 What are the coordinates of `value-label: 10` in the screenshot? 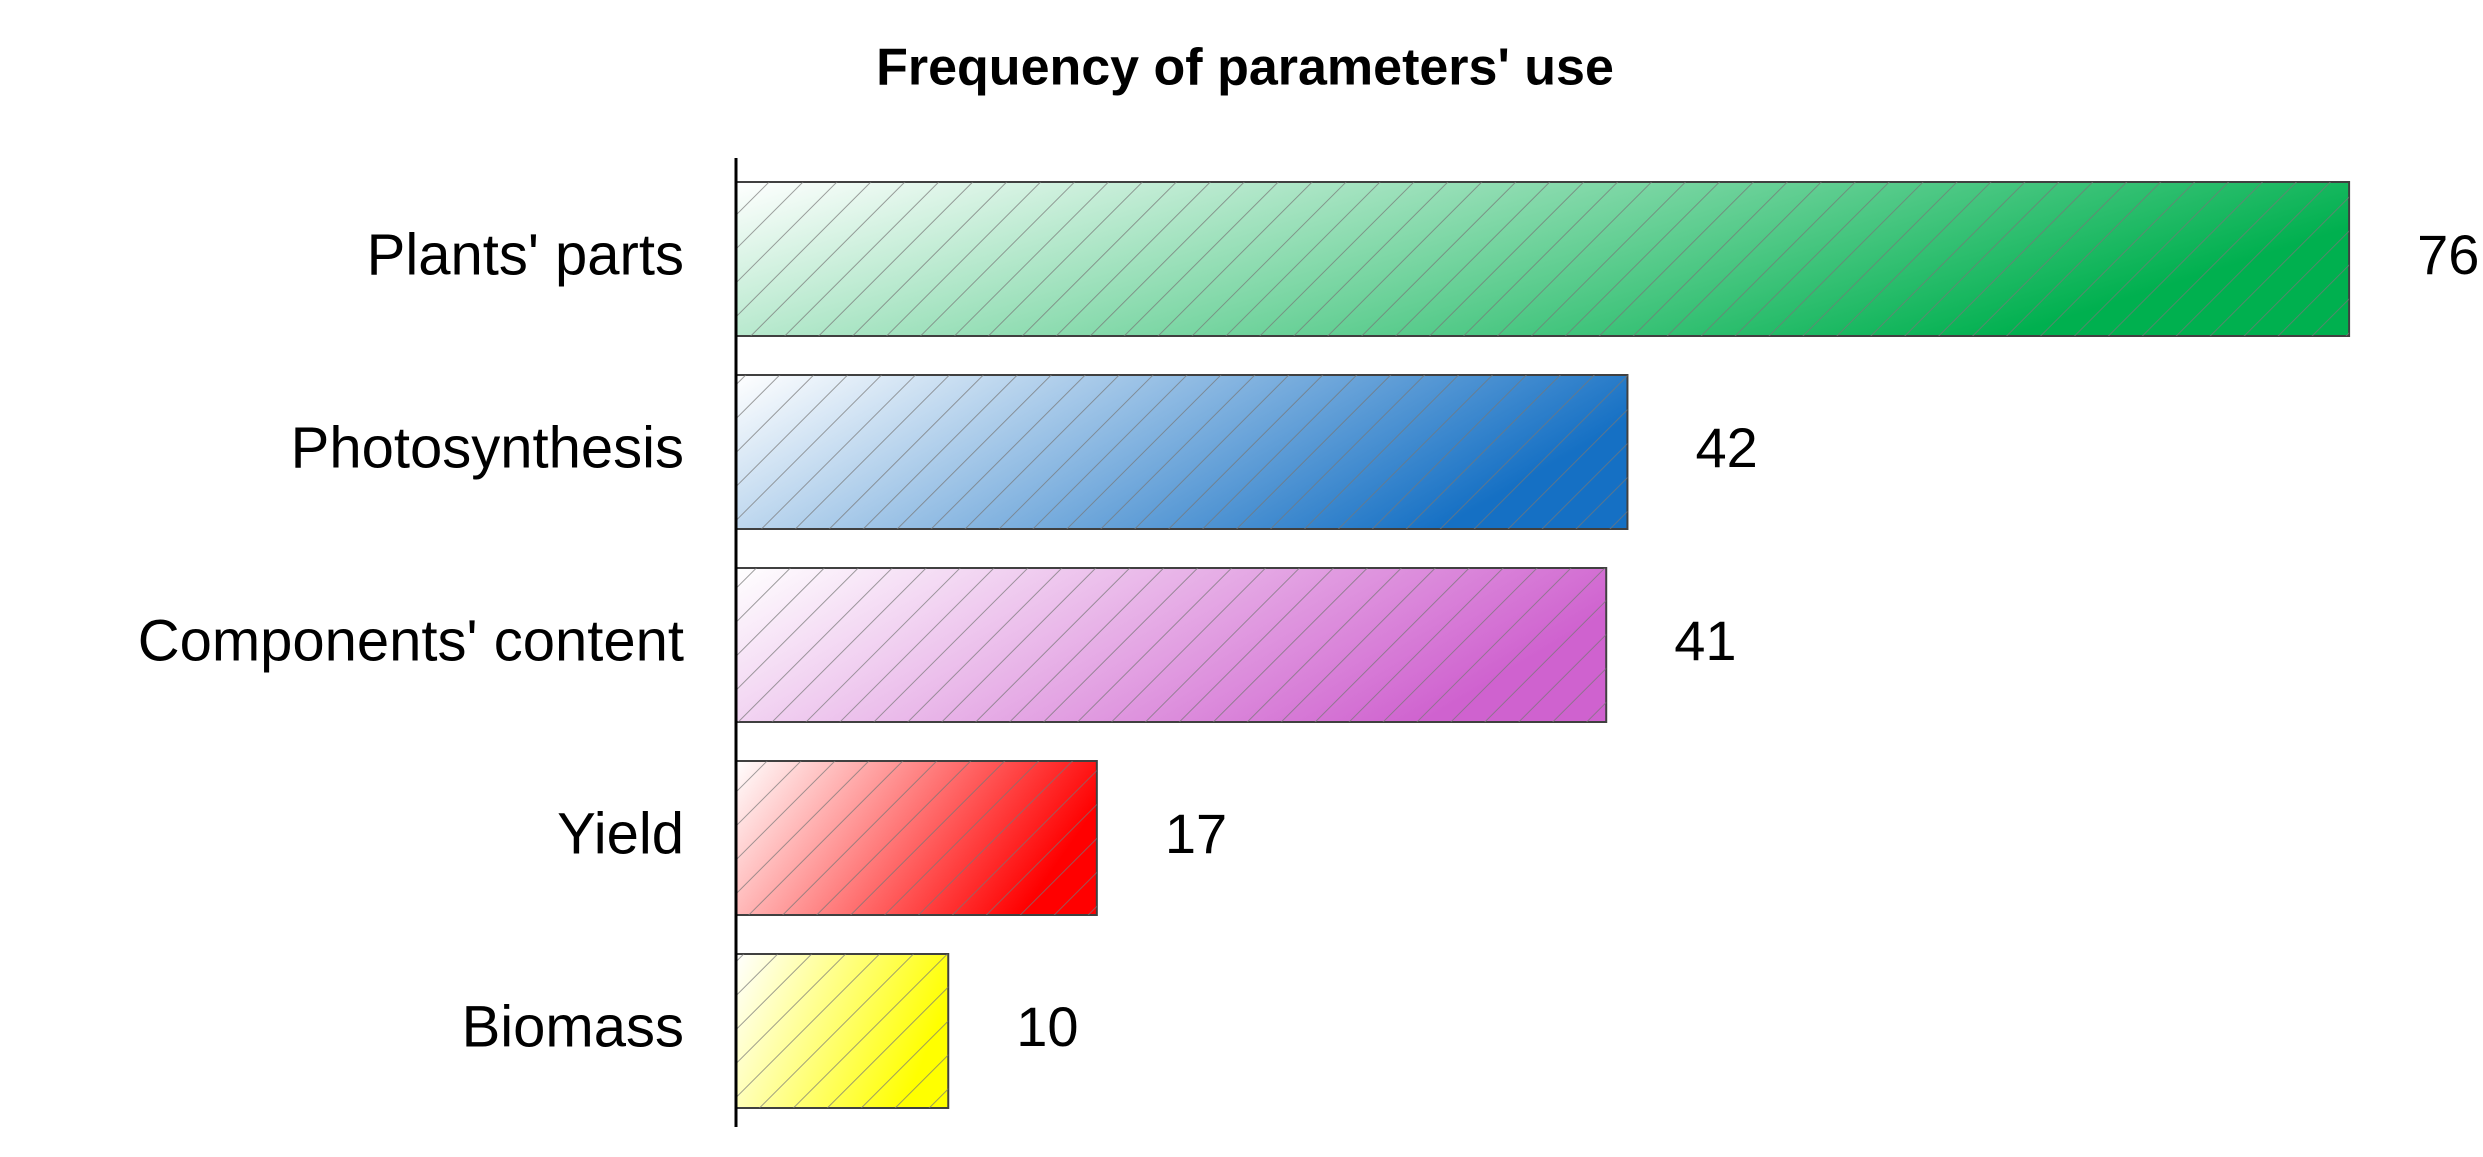 It's located at (1047, 1026).